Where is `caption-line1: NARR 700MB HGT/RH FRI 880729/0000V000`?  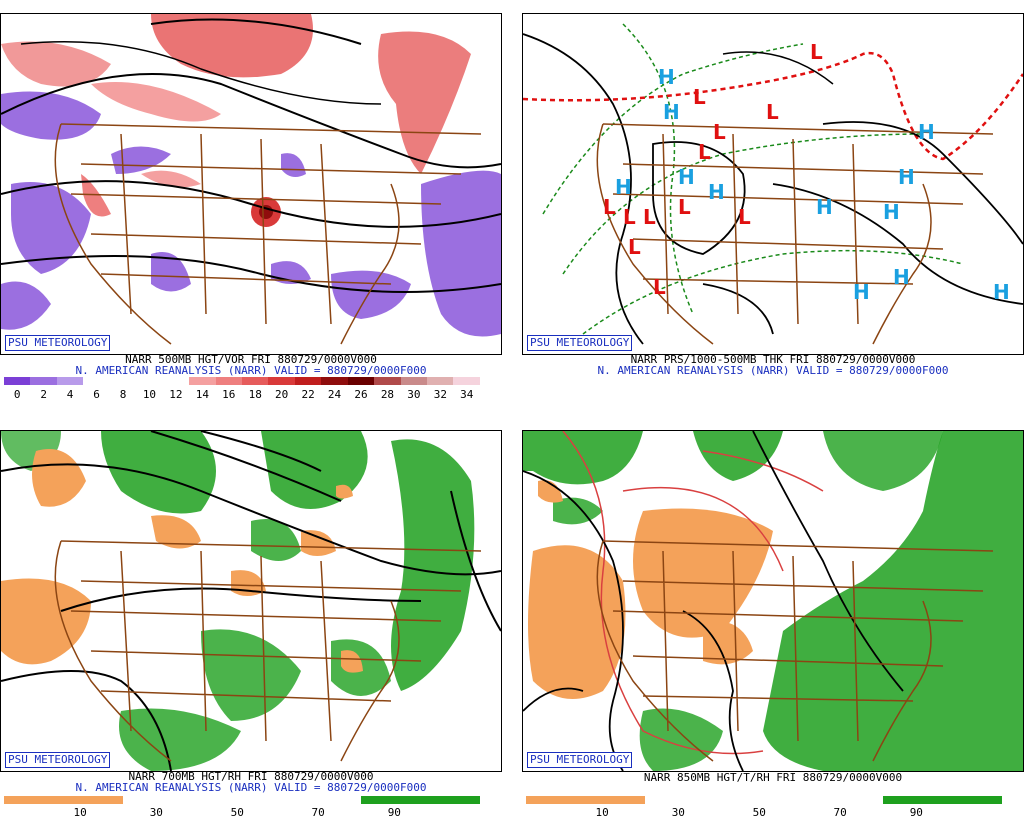
caption-line1: NARR 700MB HGT/RH FRI 880729/0000V000 is located at coordinates (251, 776).